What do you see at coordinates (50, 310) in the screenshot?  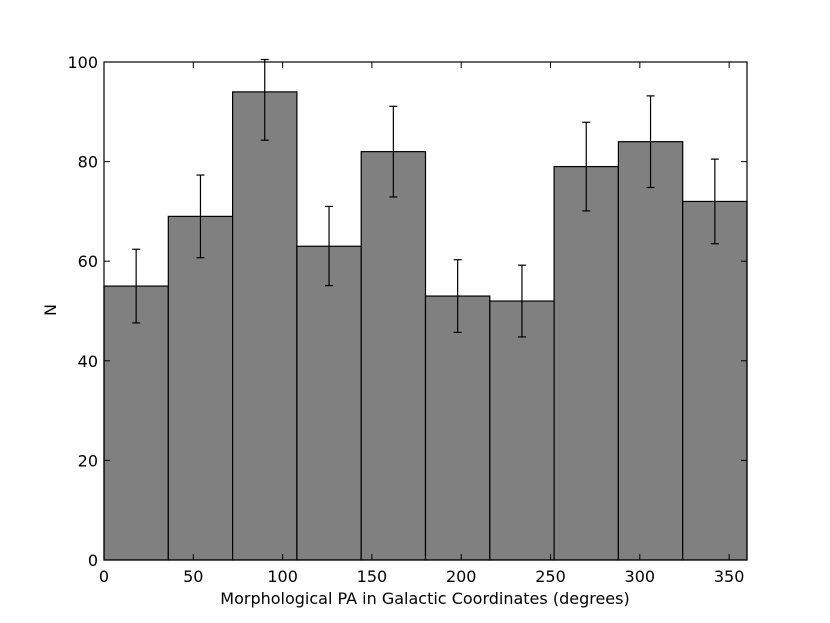 I see `y-axis-label: N` at bounding box center [50, 310].